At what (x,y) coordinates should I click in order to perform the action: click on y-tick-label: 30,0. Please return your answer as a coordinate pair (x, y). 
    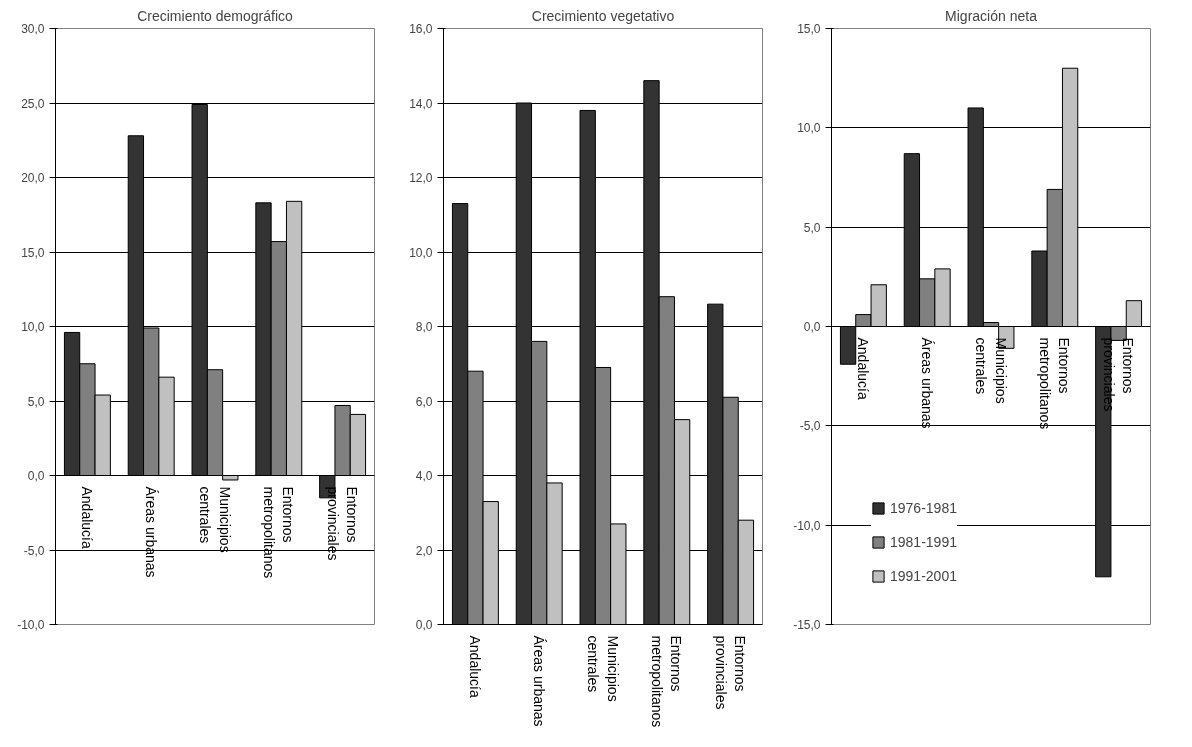
    Looking at the image, I should click on (33, 29).